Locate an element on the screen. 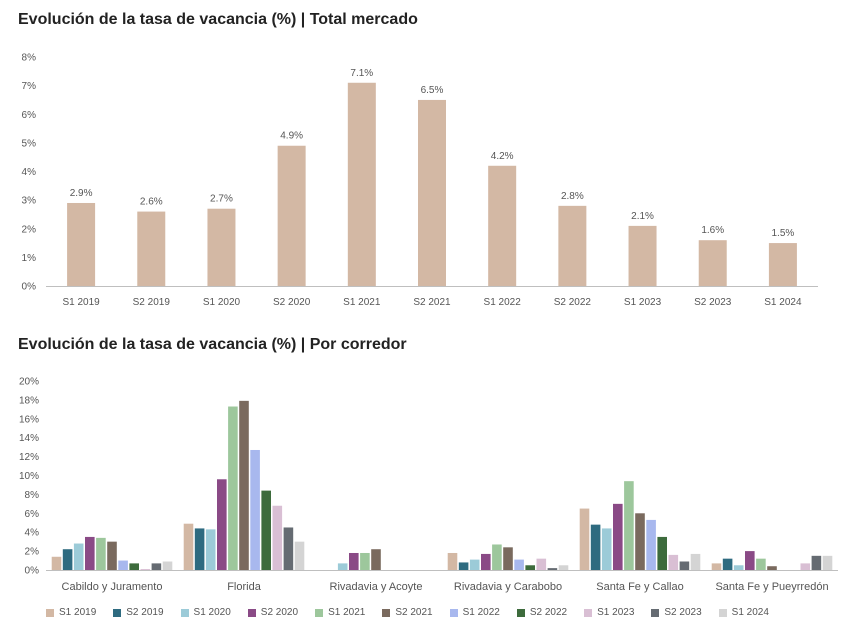  legend-item: S2 2019 is located at coordinates (138, 612).